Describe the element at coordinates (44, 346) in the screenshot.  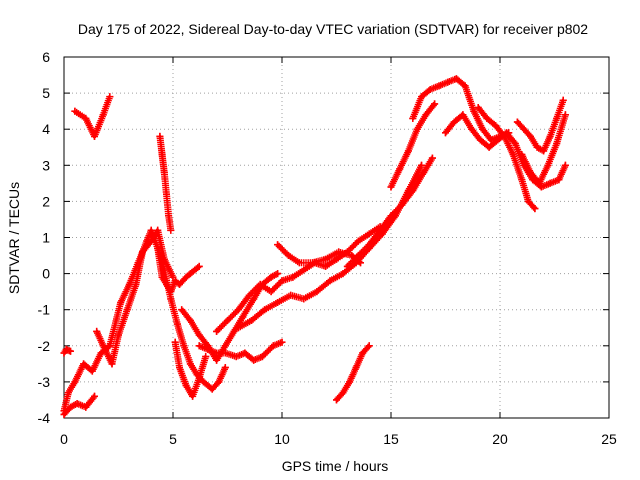
I see `y-tick-label: -2` at that location.